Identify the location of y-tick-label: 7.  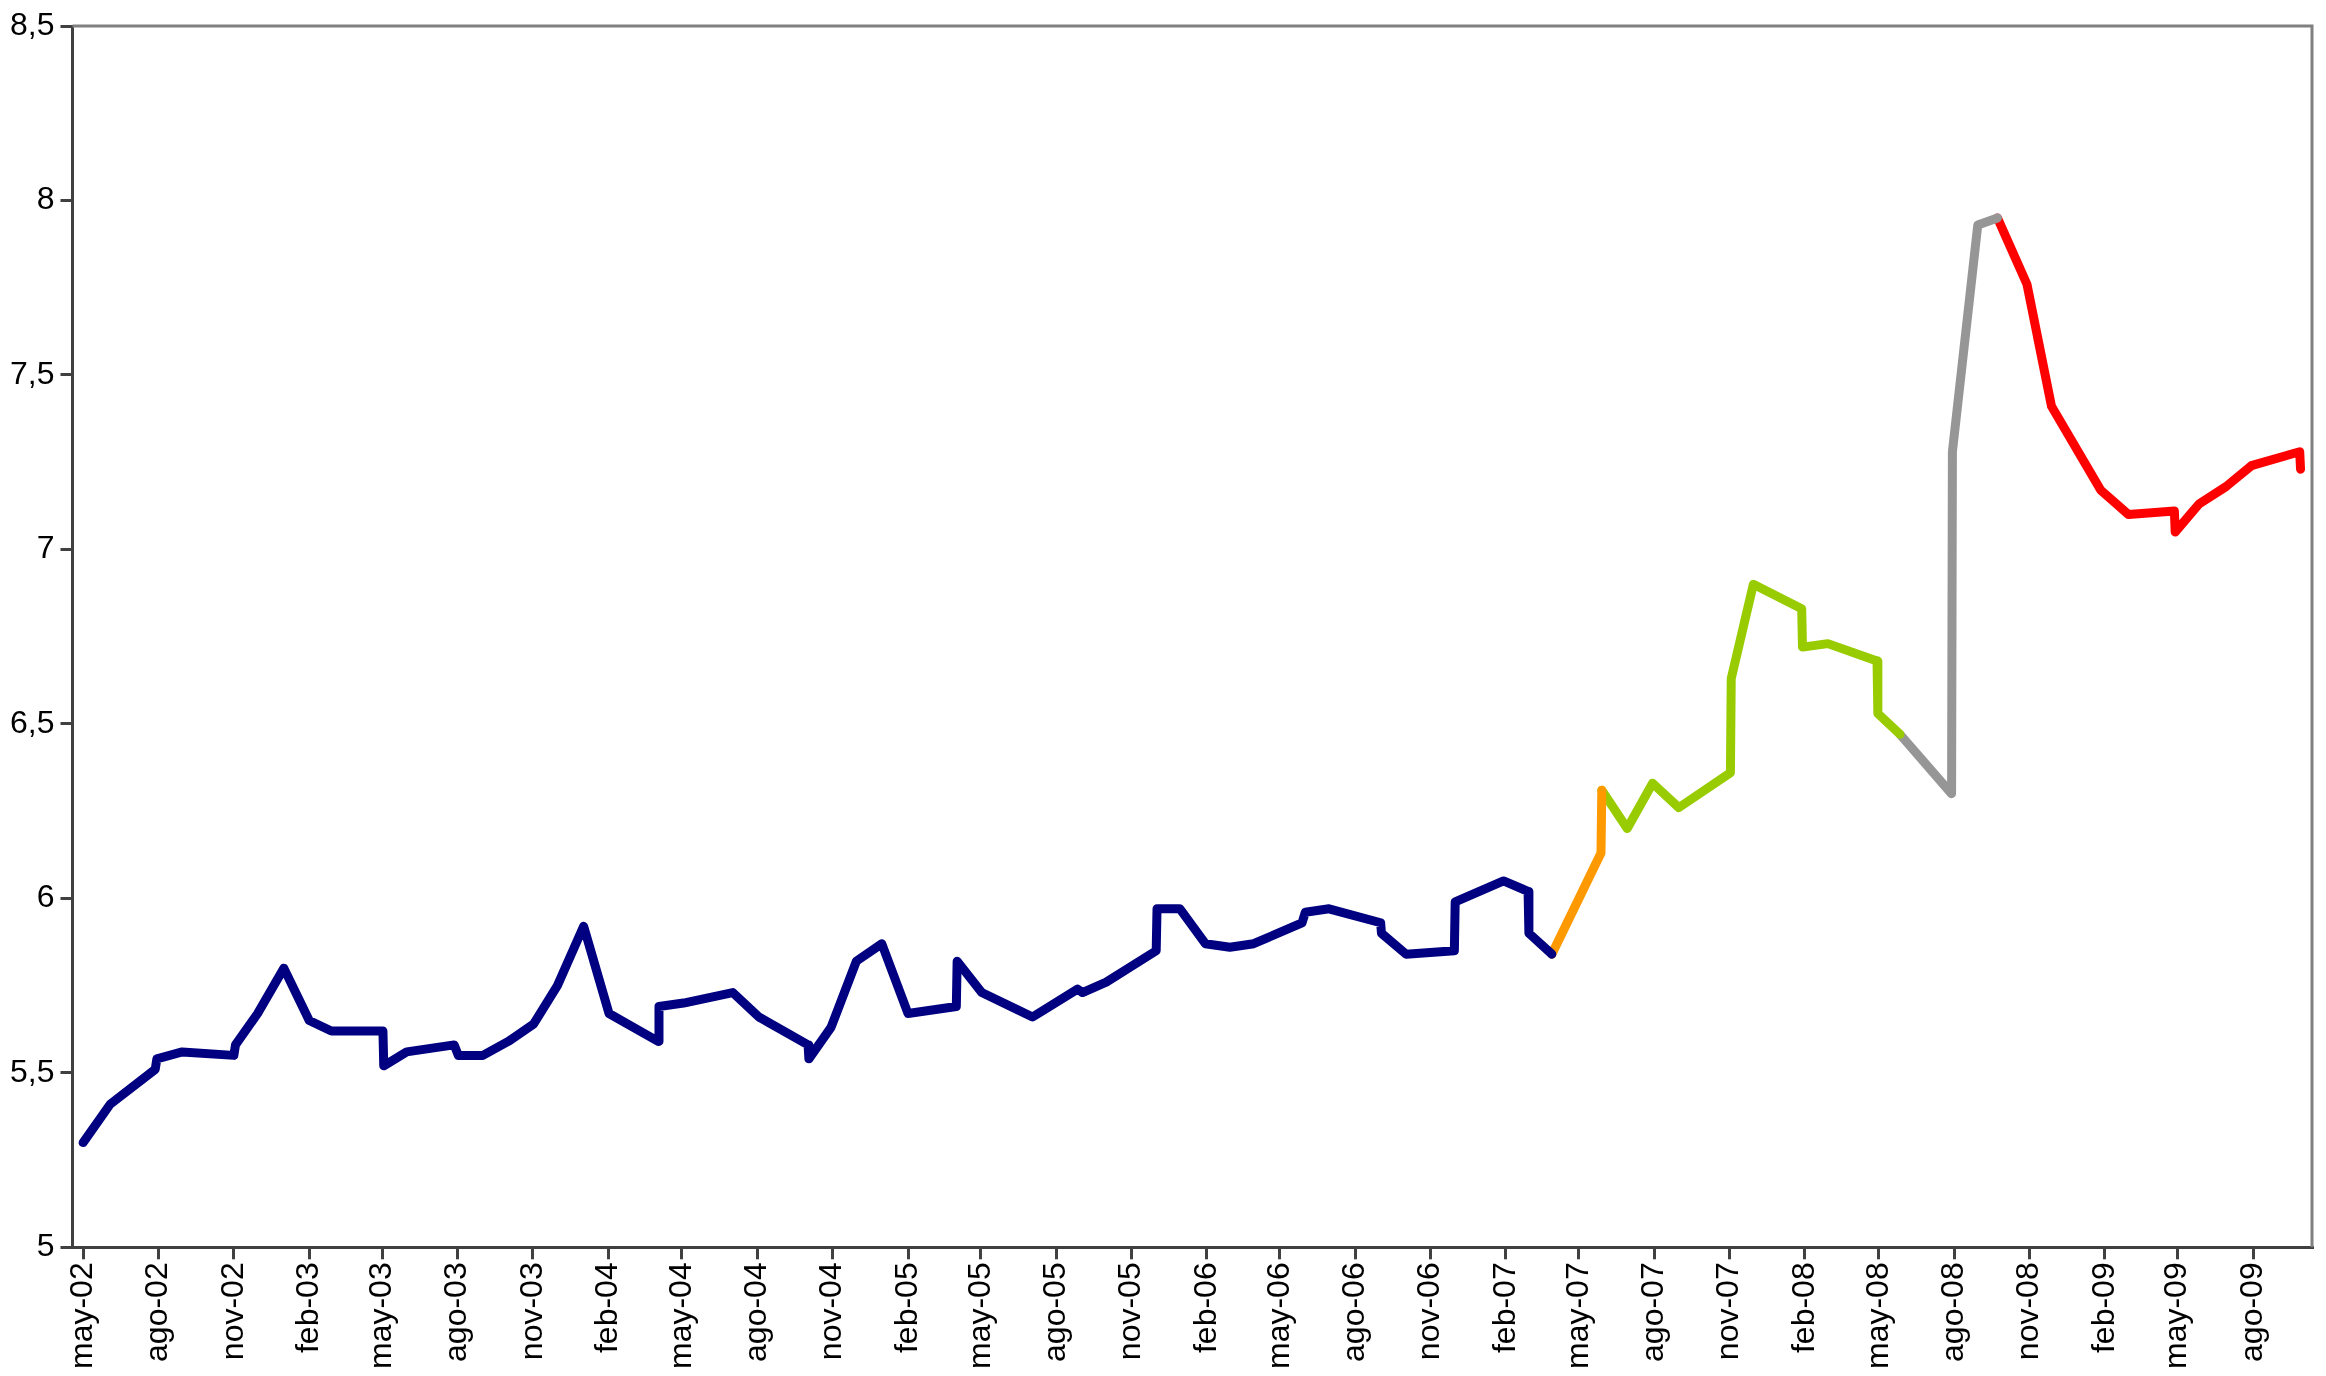
(45, 547).